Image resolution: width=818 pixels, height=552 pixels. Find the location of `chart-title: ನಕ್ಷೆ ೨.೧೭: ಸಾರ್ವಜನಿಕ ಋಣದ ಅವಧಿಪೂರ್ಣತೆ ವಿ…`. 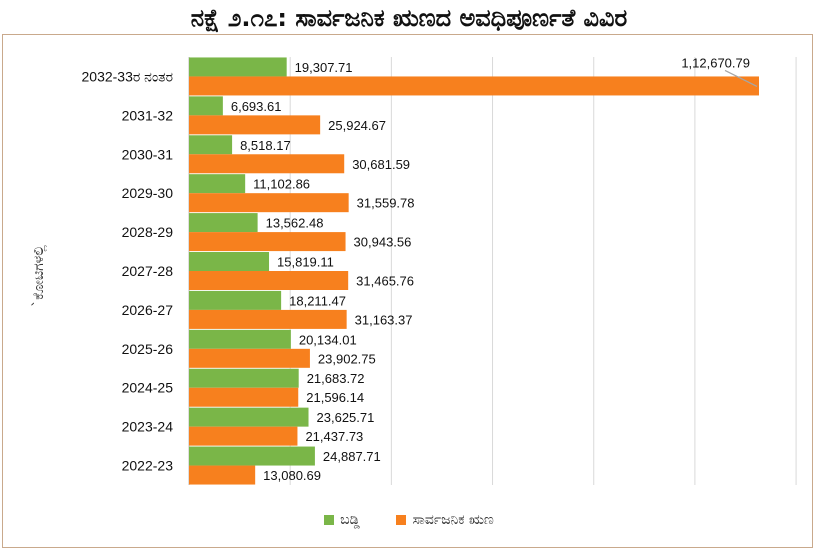

chart-title: ನಕ್ಷೆ ೨.೧೭: ಸಾರ್ವಜನಿಕ ಋಣದ ಅವಧಿಪೂರ್ಣತೆ ವಿ… is located at coordinates (409, 18).